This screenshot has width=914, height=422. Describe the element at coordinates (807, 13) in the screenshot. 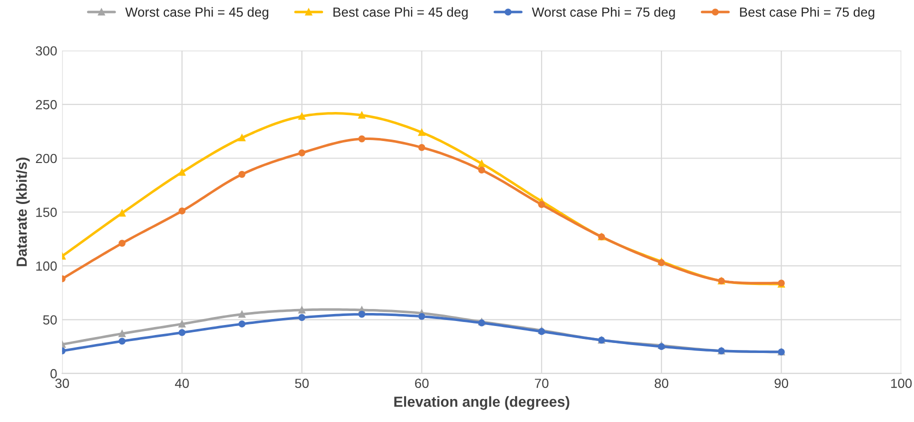

I see `legend-label: Best case Phi = 75 deg` at that location.